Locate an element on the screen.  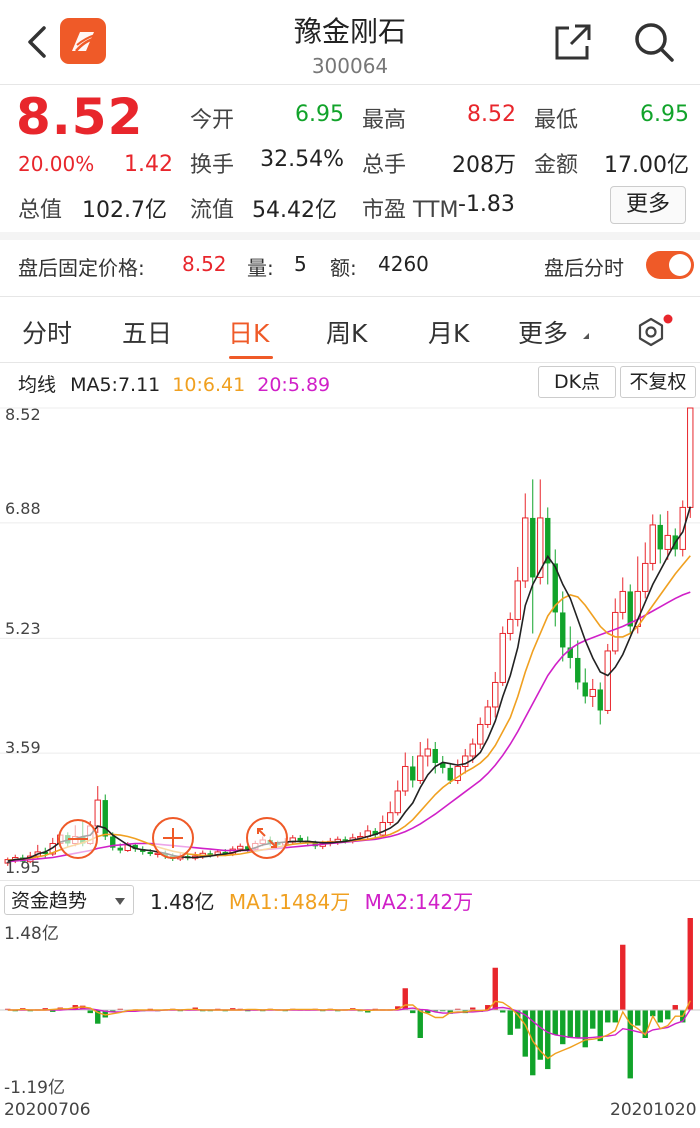
header: 豫金刚石 300064 is located at coordinates (350, 42).